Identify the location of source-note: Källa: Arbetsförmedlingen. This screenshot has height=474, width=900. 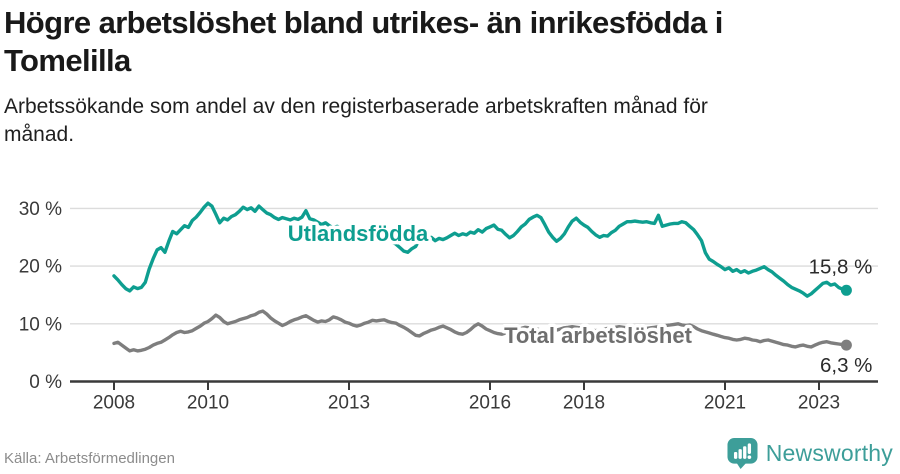
(89, 458).